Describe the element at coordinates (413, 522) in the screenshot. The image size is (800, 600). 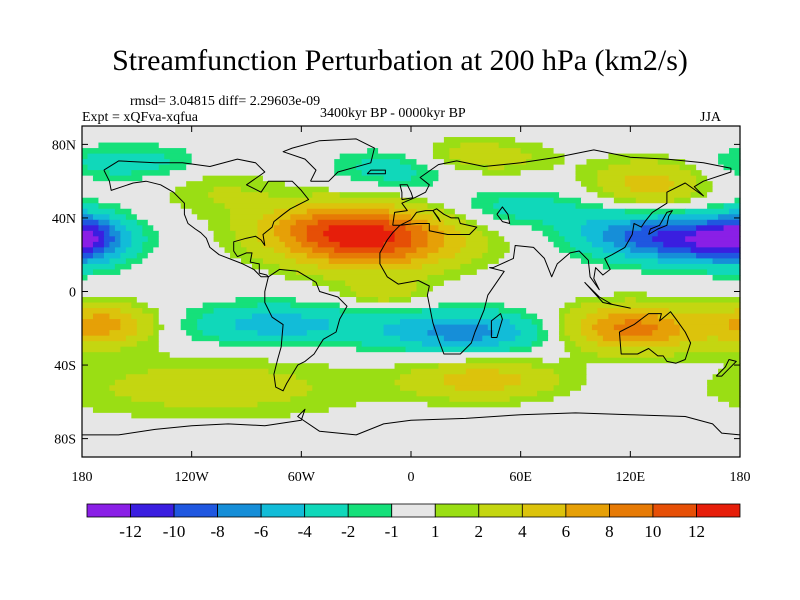
I see `colorbar: -12 -10 -8 -6 -4 -2 -1 1 2 4 6 8 10 12` at that location.